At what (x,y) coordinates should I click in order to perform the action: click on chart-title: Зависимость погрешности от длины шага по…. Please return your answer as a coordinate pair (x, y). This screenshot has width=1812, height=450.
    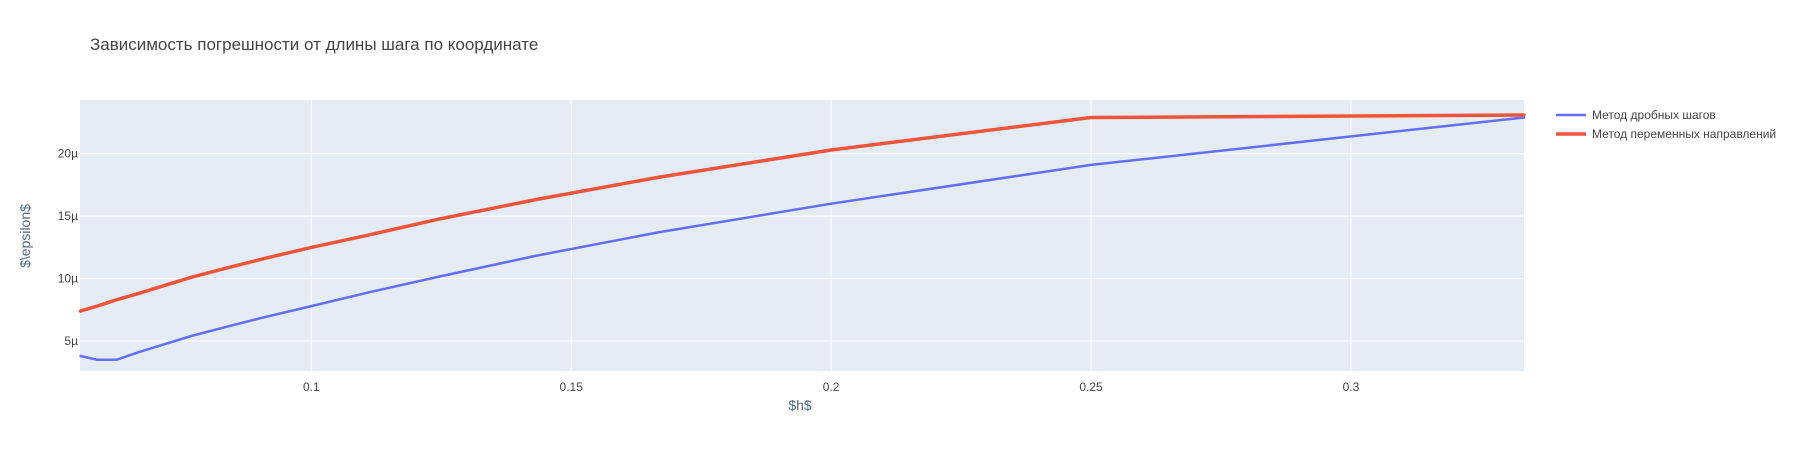
    Looking at the image, I should click on (314, 44).